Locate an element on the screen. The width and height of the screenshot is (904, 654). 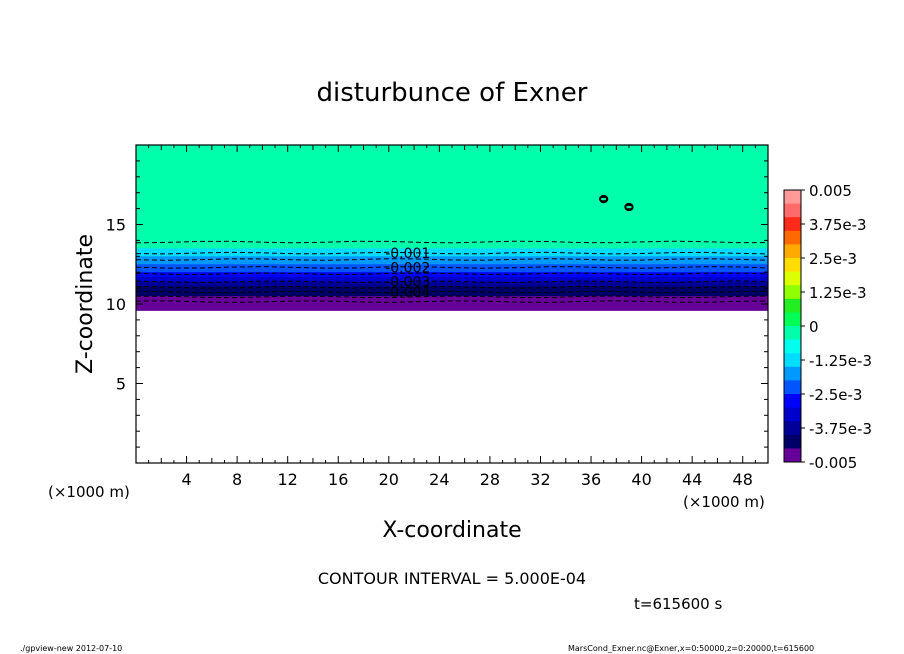
y-tick-label: 5 is located at coordinates (121, 384).